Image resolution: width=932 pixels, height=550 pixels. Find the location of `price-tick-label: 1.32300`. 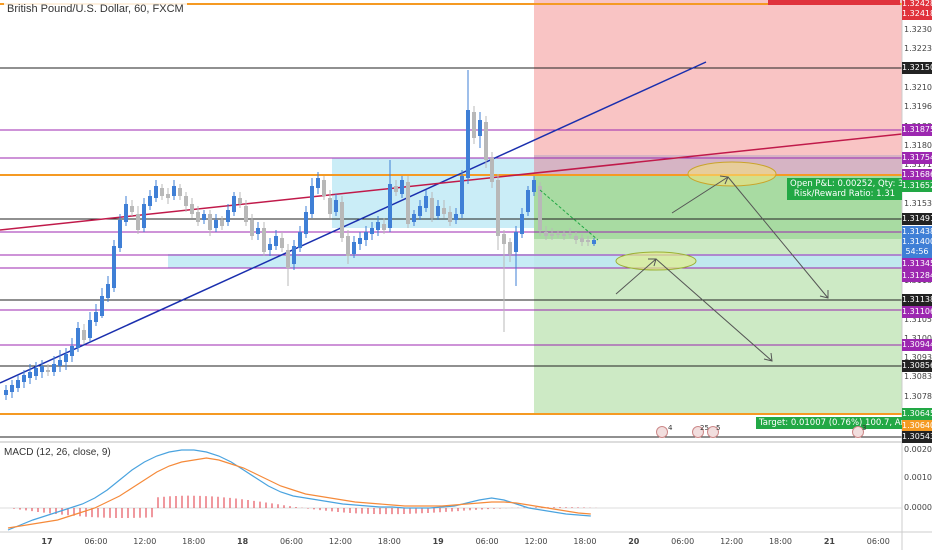

price-tick-label: 1.32300 is located at coordinates (918, 29).